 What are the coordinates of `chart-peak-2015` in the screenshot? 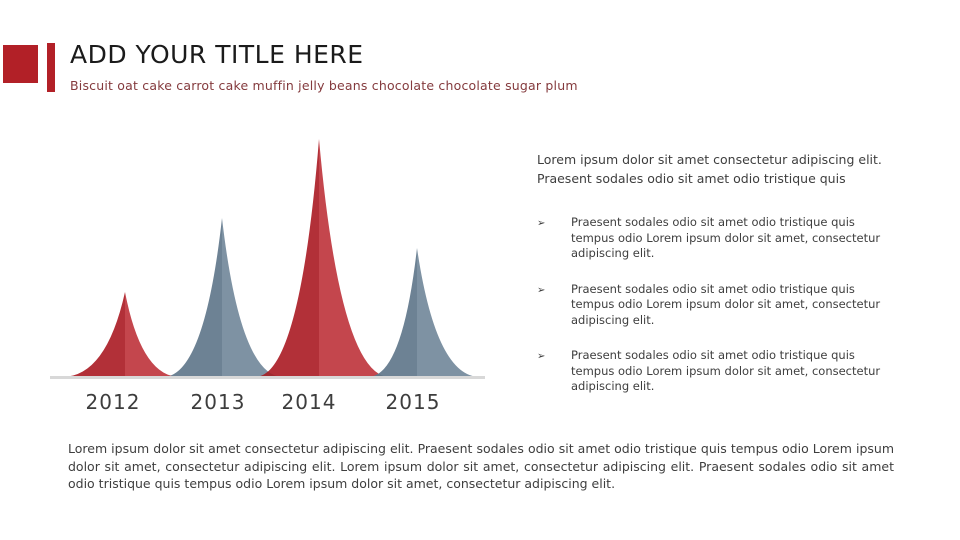 It's located at (424, 312).